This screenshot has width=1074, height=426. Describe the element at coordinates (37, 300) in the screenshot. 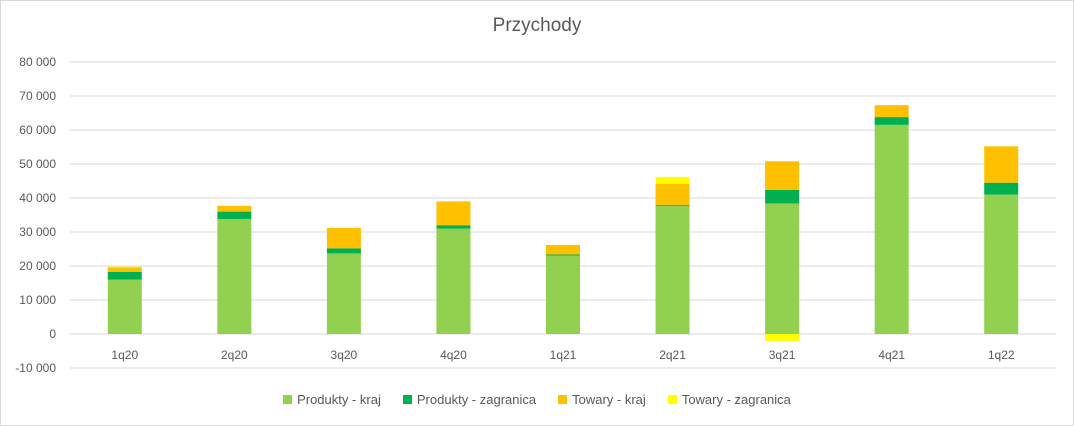

I see `y-tick-label: 10 000` at that location.